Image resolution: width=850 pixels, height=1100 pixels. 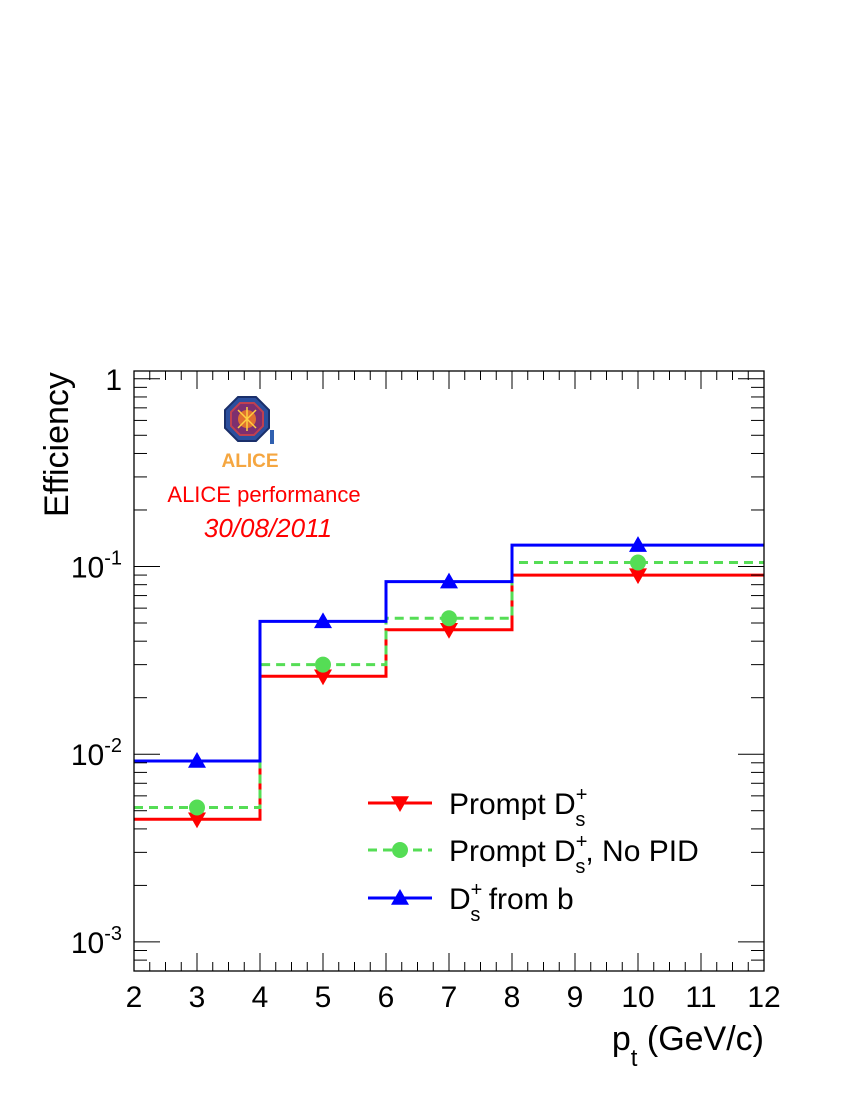 I want to click on x-tick-label: 5, so click(x=323, y=997).